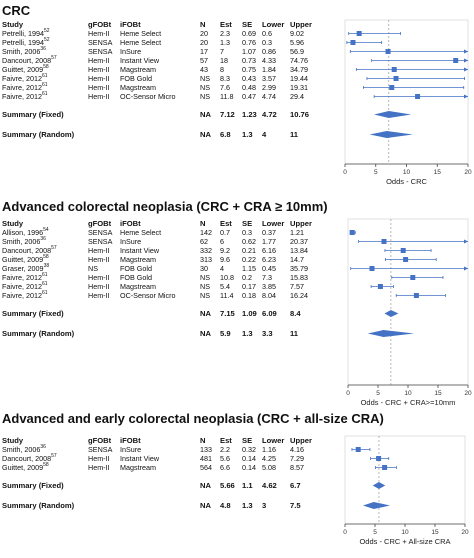 The width and height of the screenshot is (474, 558). Describe the element at coordinates (141, 232) in the screenshot. I see `ifobt-value: Heme Select` at that location.